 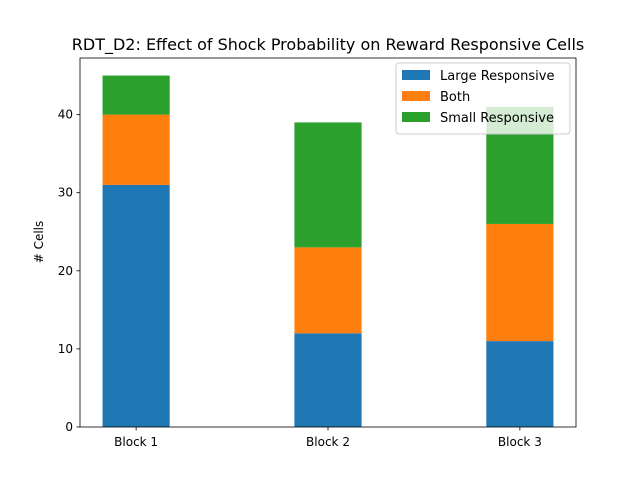 What do you see at coordinates (136, 442) in the screenshot?
I see `x-tick-label-0: Block 1` at bounding box center [136, 442].